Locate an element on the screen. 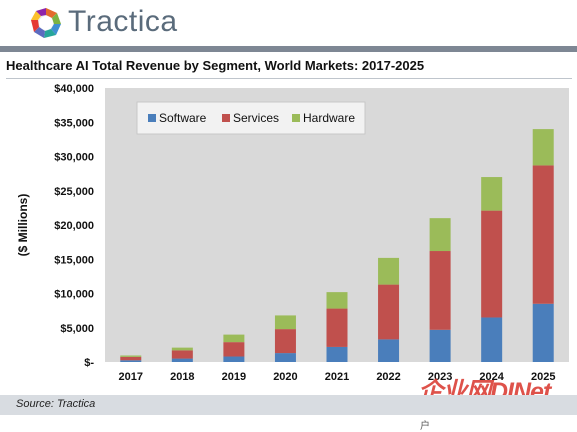  y-tick-label: $- is located at coordinates (89, 363).